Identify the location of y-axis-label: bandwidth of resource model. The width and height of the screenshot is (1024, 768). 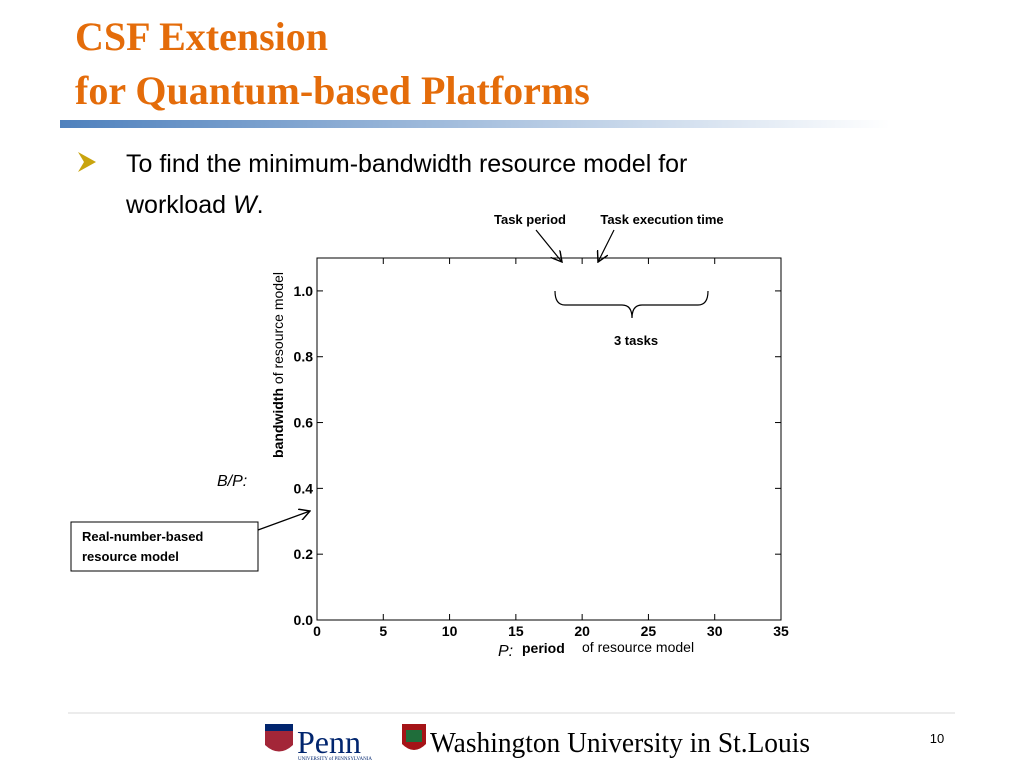
(278, 365).